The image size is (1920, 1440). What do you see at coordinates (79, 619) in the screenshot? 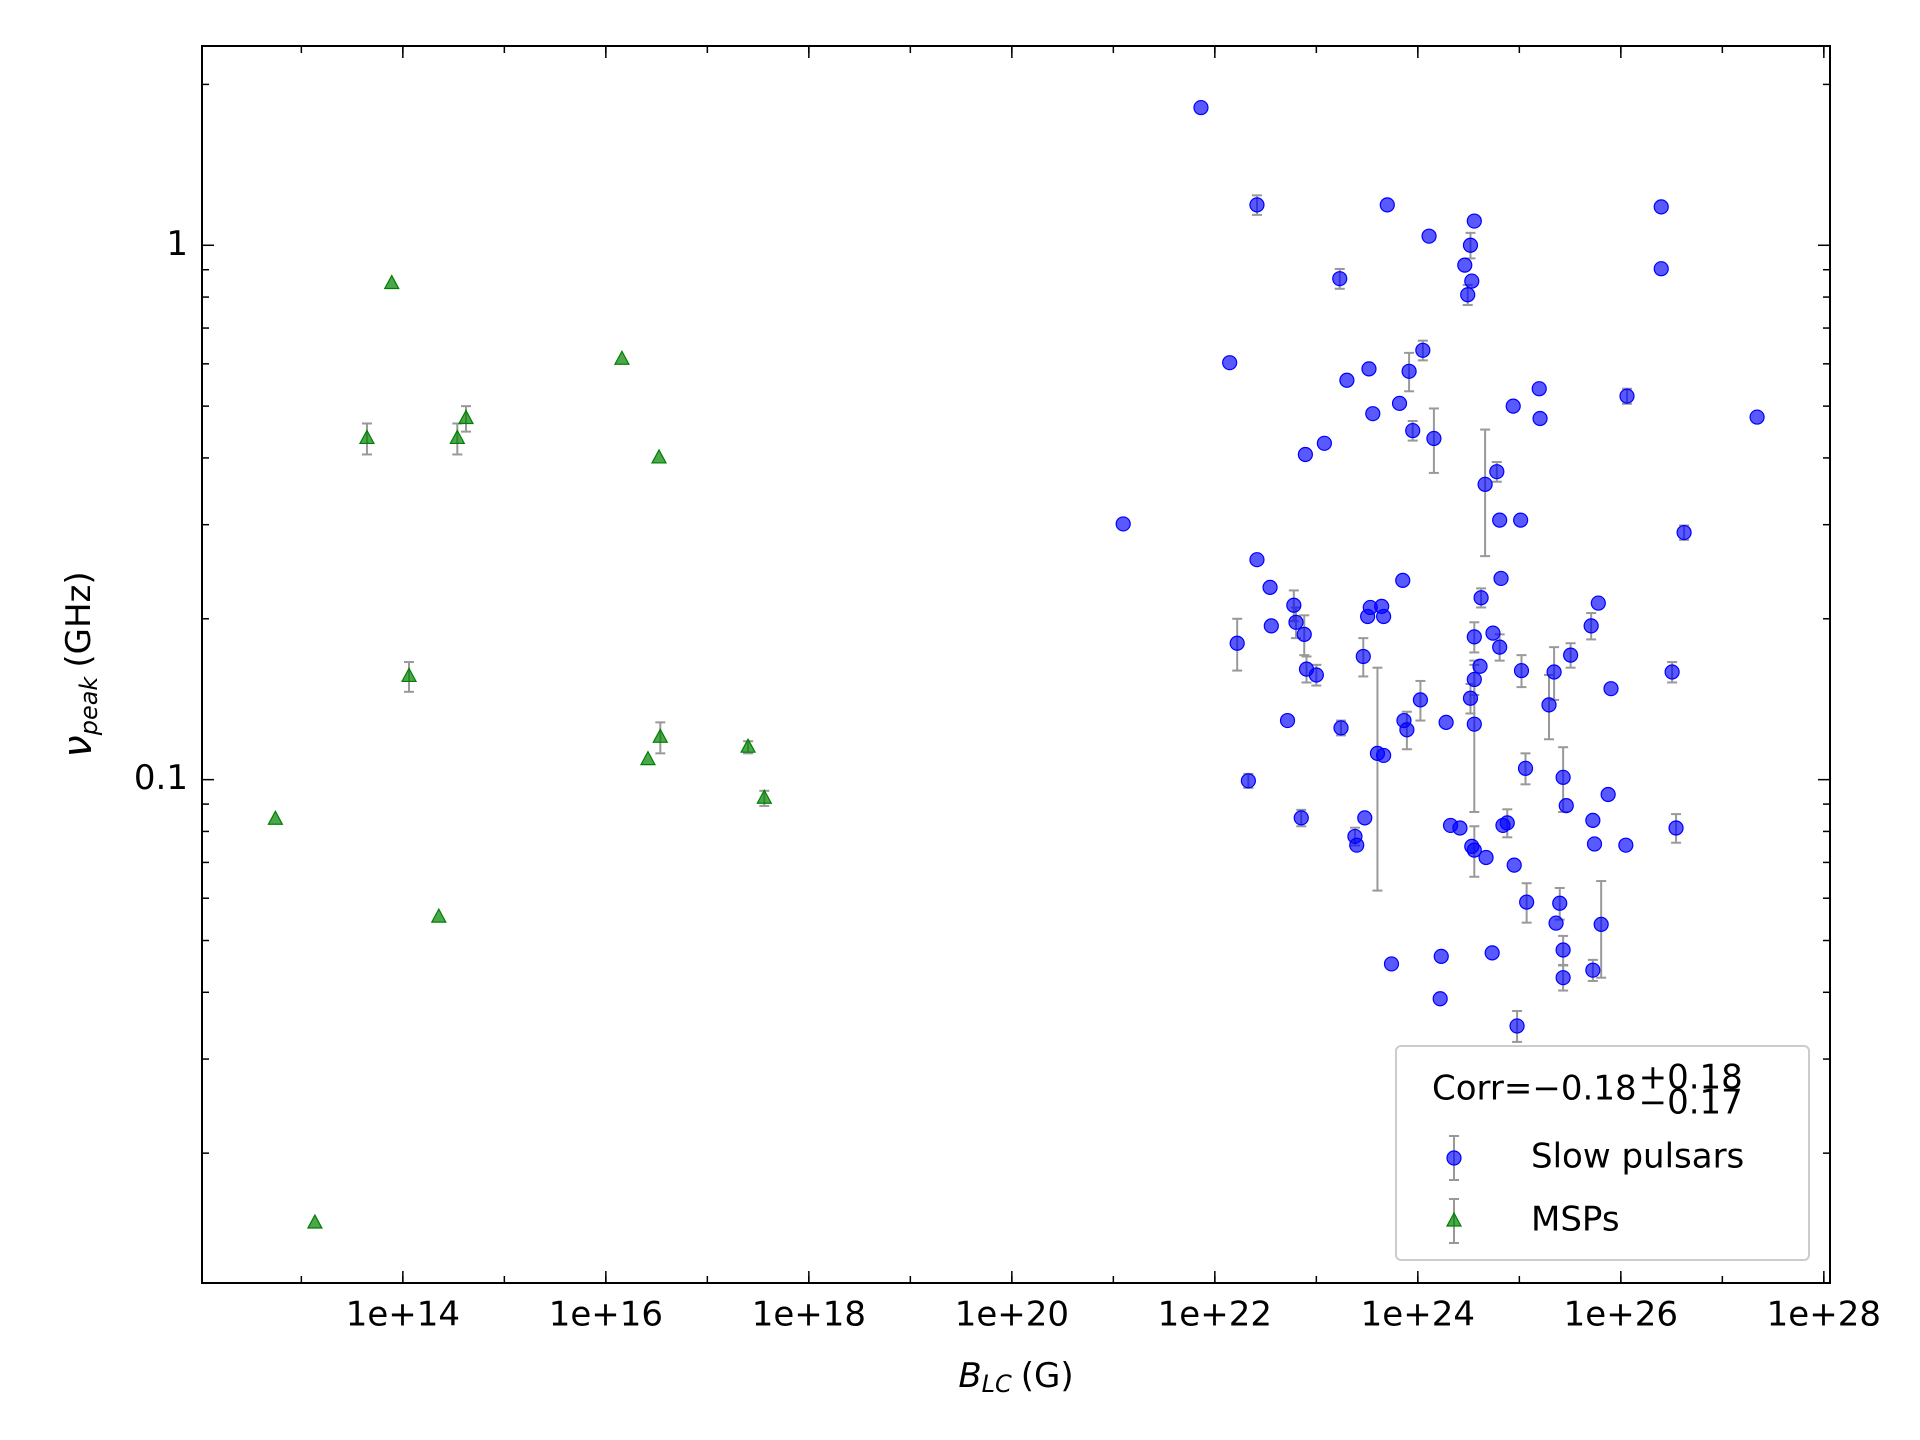
I see `y-label-unit: (GHz)` at bounding box center [79, 619].